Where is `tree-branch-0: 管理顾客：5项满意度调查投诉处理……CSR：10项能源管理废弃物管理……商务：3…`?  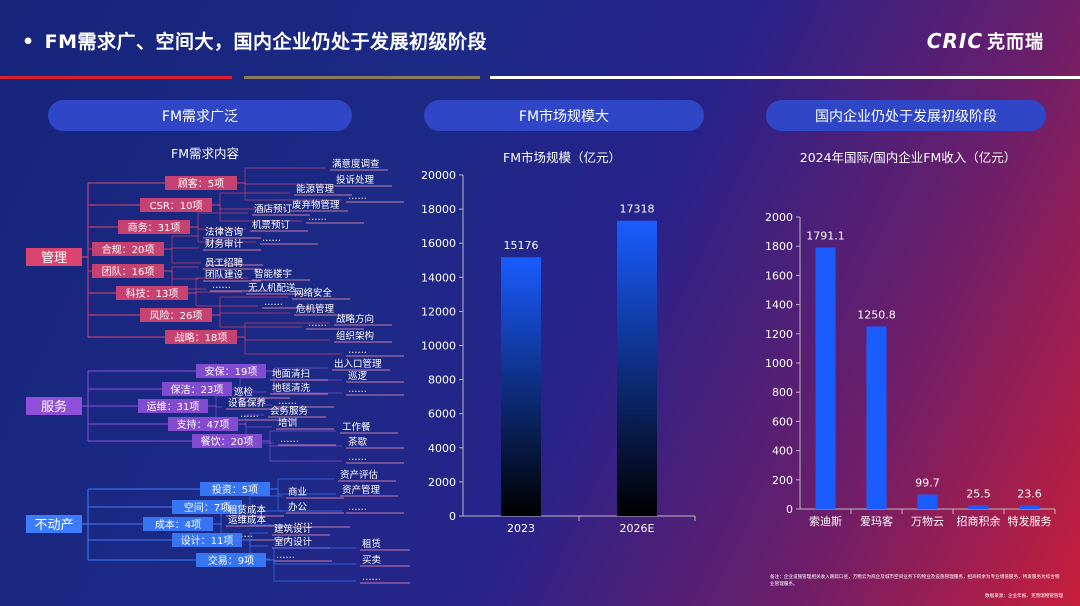 tree-branch-0: 管理顾客：5项满意度调查投诉处理……CSR：10项能源管理废弃物管理……商务：3… is located at coordinates (215, 257).